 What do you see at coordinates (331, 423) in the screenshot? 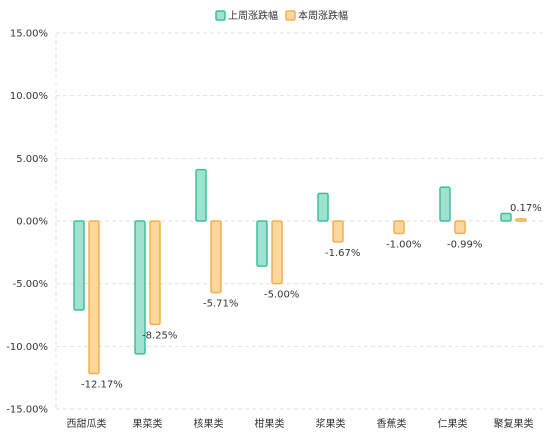
I see `x-tick-label: 浆果类` at bounding box center [331, 423].